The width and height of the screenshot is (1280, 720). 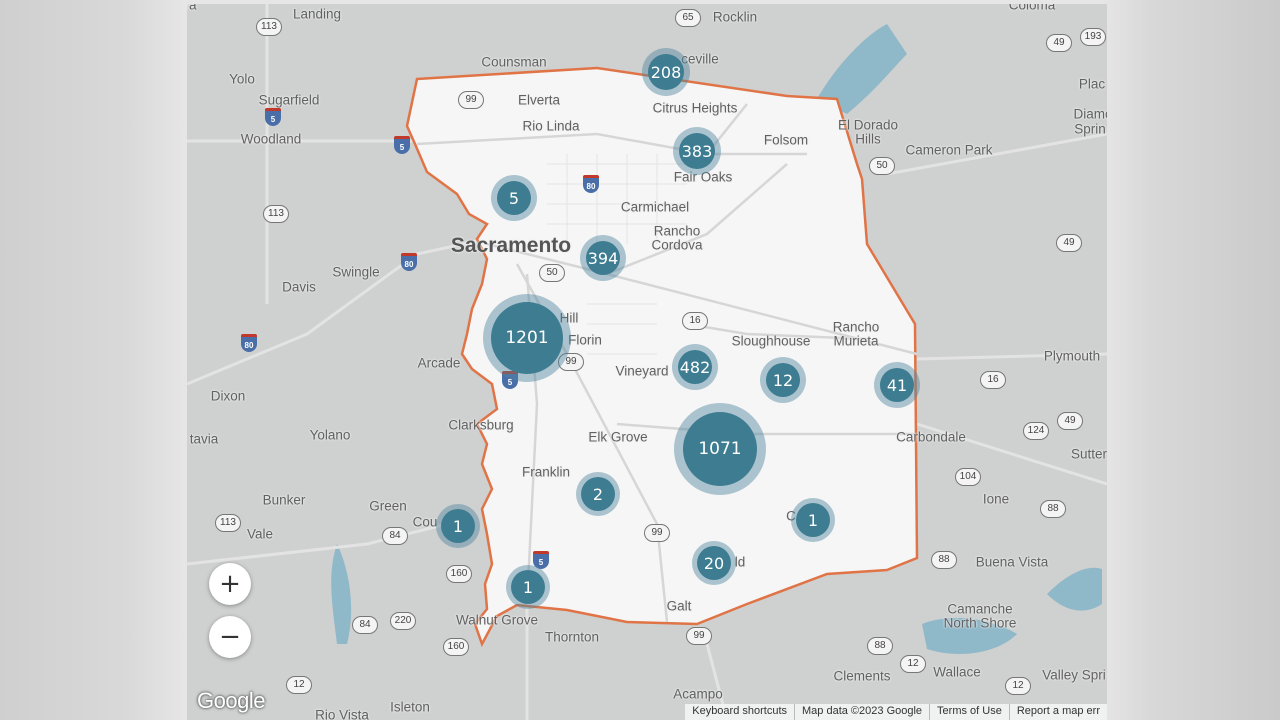 I want to click on state-route-shield: 193, so click(x=1093, y=37).